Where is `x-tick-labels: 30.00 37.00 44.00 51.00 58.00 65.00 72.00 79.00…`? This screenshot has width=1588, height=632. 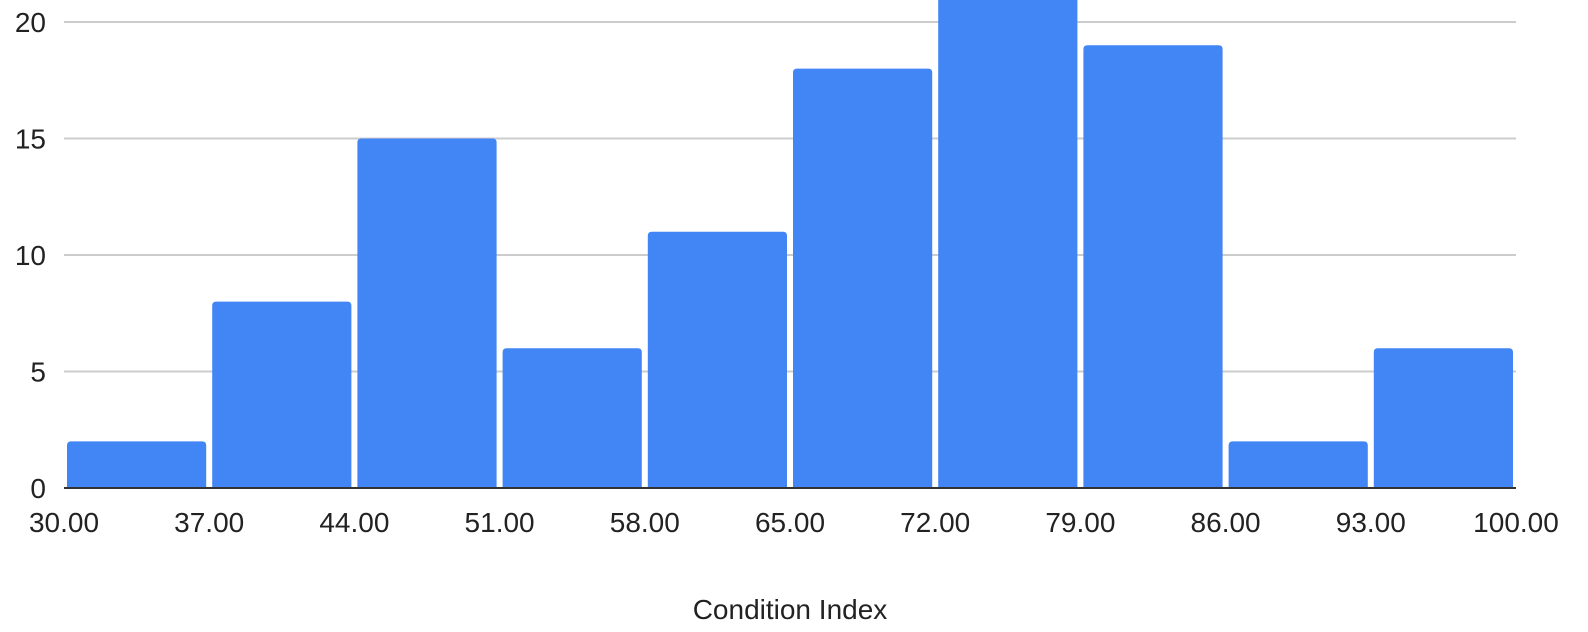 x-tick-labels: 30.00 37.00 44.00 51.00 58.00 65.00 72.00 79.00… is located at coordinates (794, 522).